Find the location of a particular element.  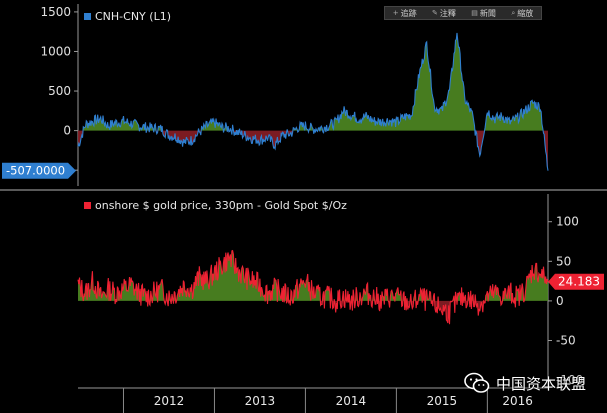

last-value-label: 24.183 is located at coordinates (579, 282).